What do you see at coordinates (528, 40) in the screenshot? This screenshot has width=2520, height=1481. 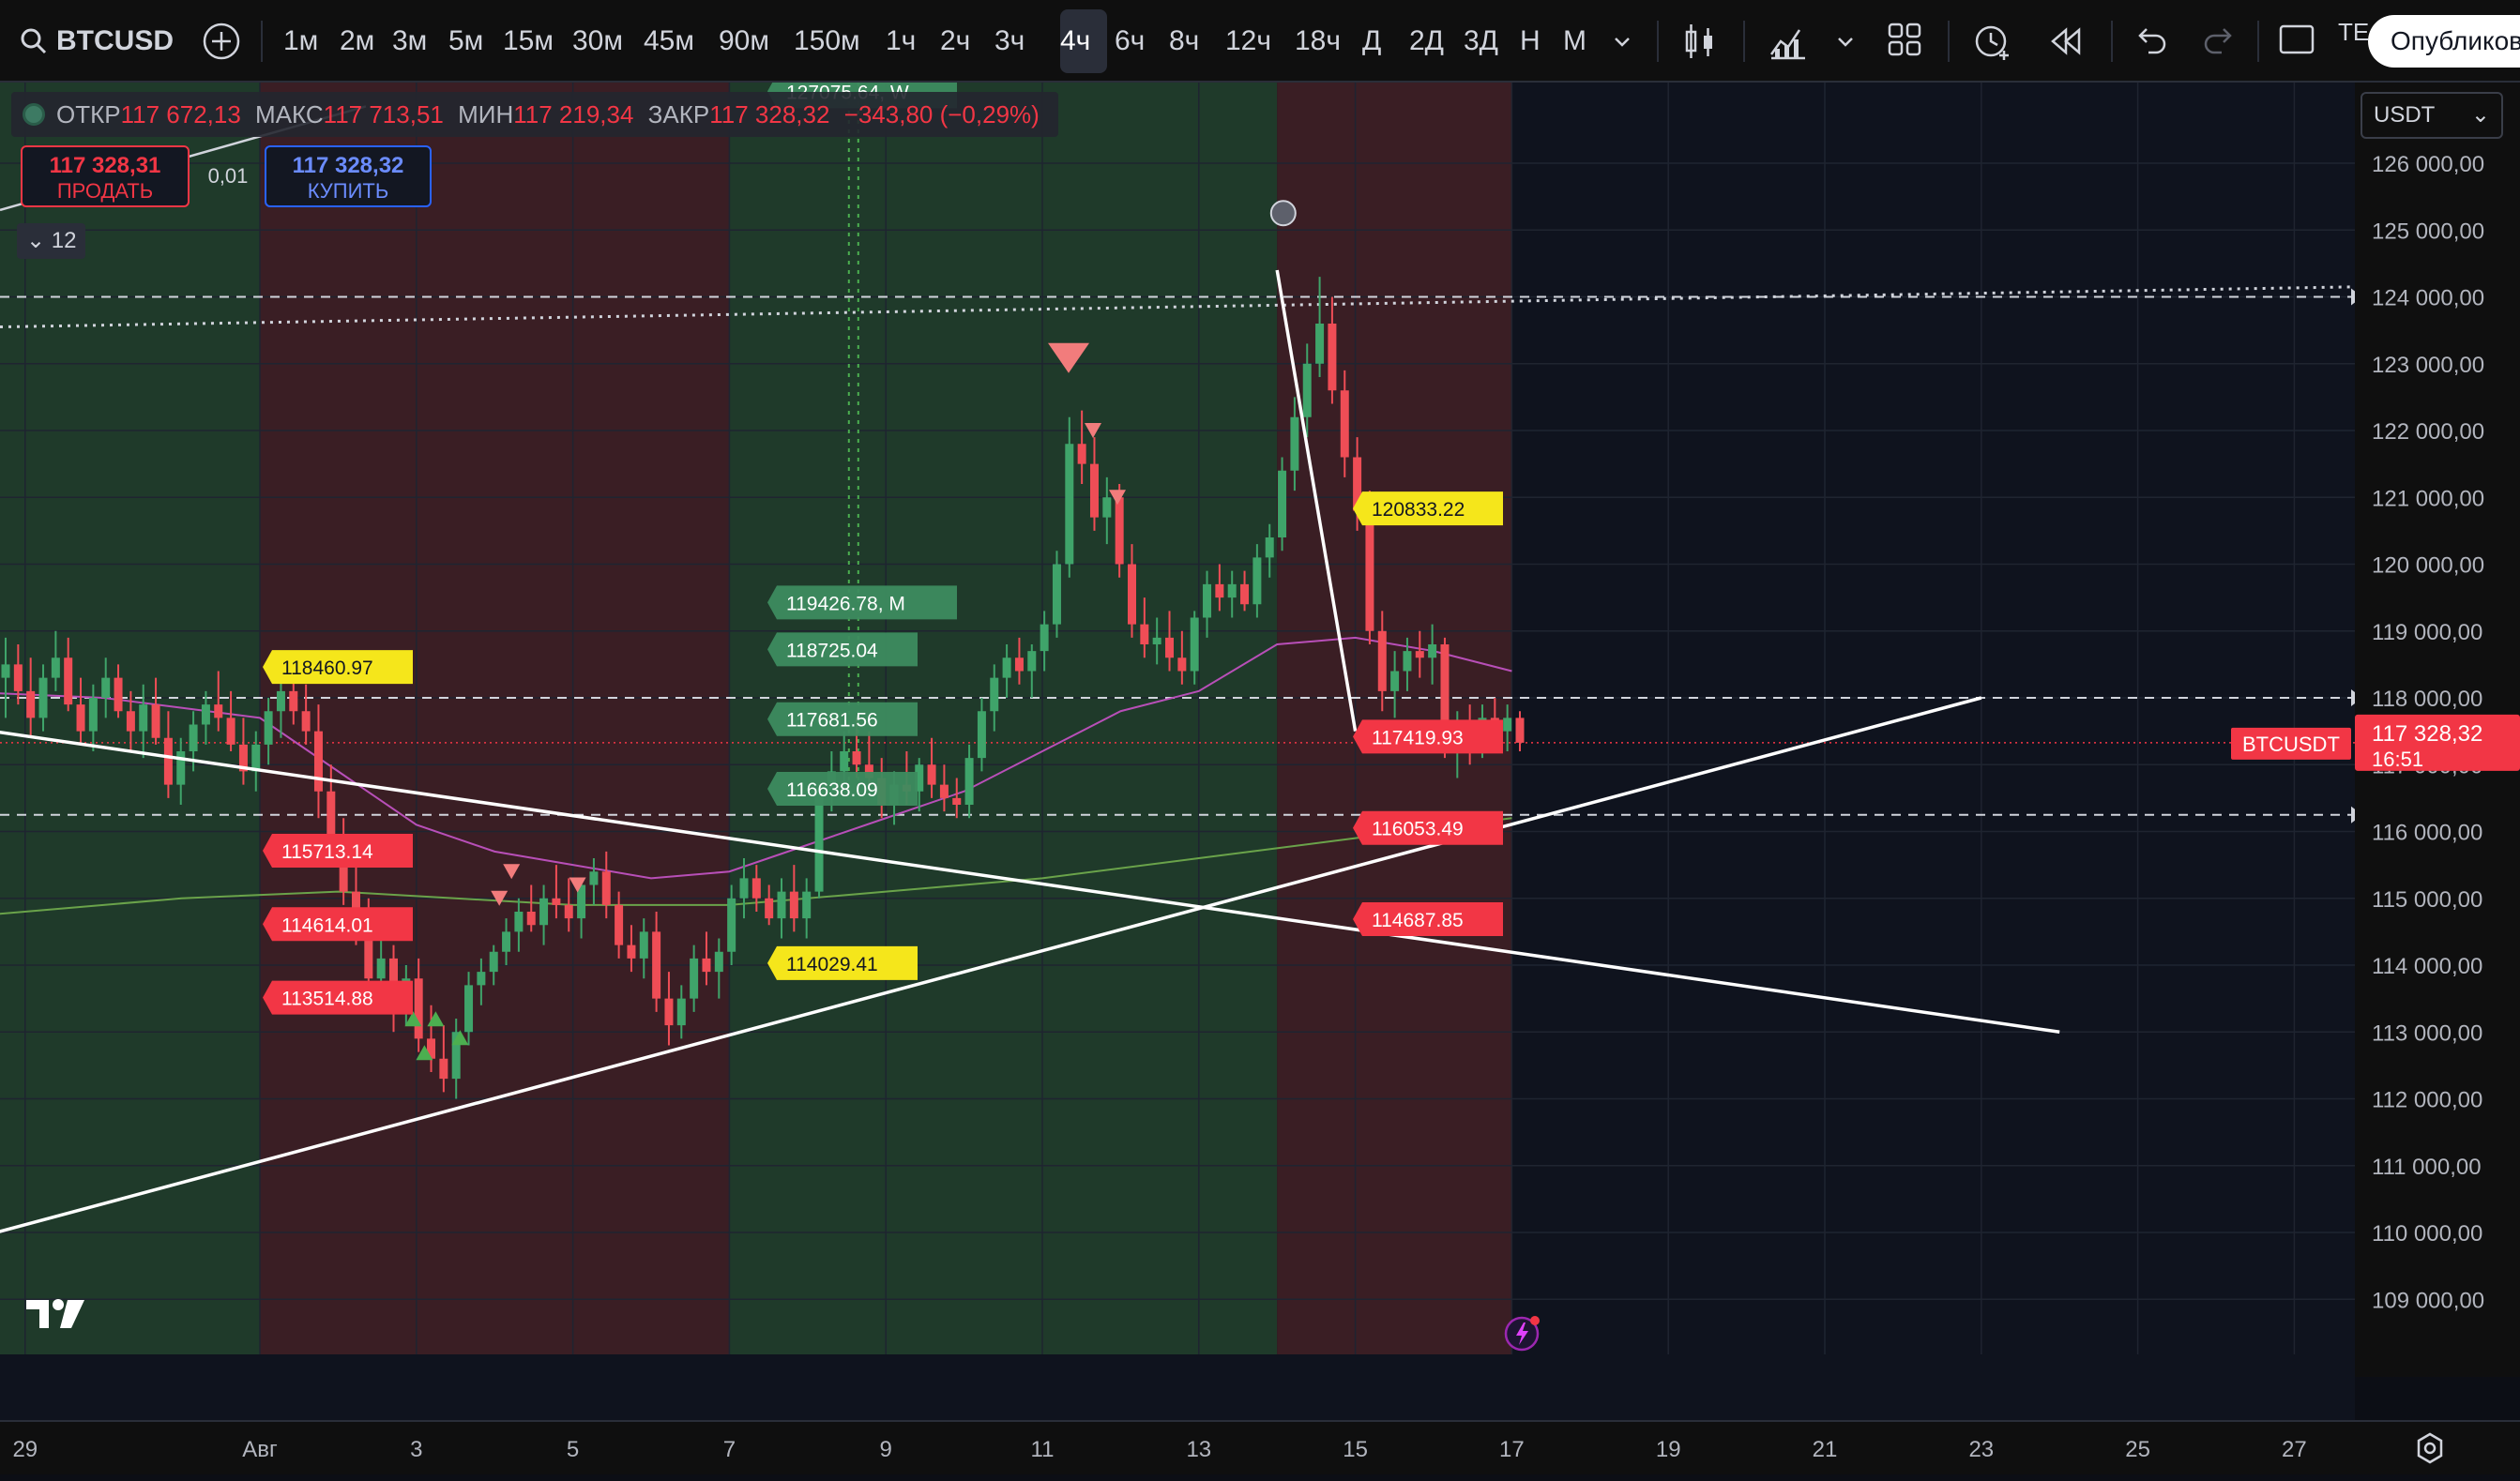 I see `timeframe-4: 15м` at bounding box center [528, 40].